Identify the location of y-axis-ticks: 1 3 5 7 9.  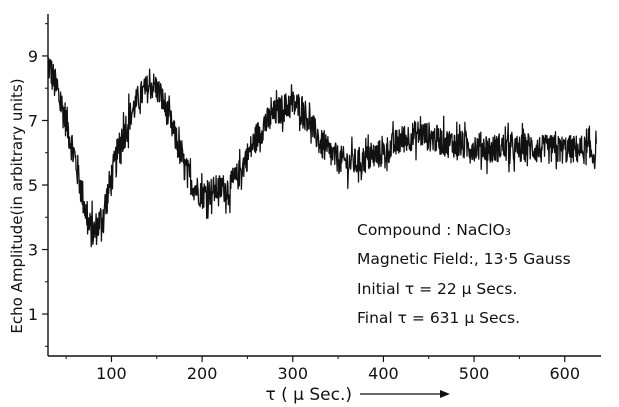
(38, 185).